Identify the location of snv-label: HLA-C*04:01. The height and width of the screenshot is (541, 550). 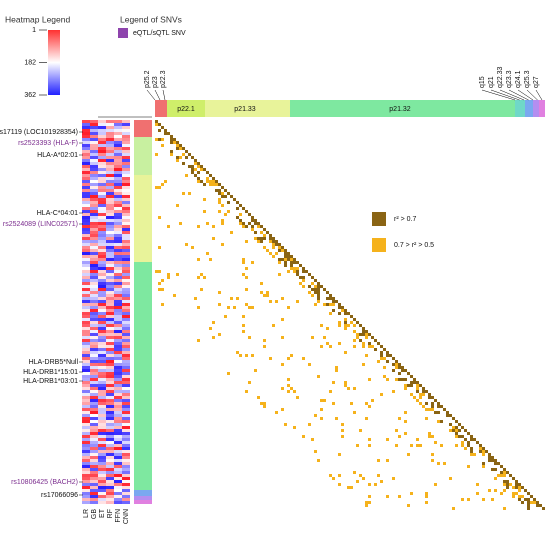
(57, 213).